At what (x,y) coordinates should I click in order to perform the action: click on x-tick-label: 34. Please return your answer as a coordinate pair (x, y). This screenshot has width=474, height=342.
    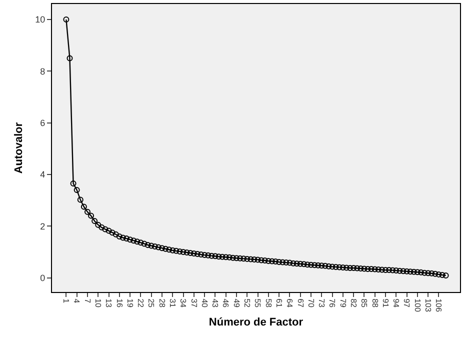
    Looking at the image, I should click on (183, 303).